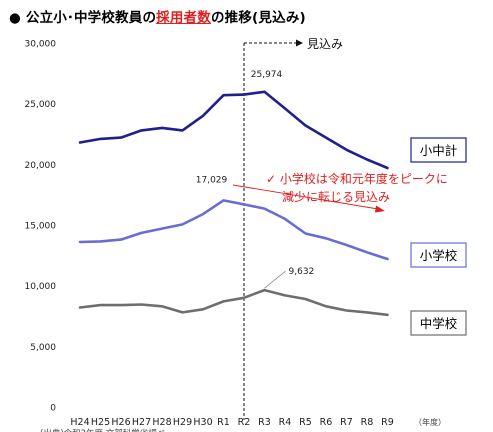 The height and width of the screenshot is (432, 493). What do you see at coordinates (326, 422) in the screenshot?
I see `x-tick-label: R6` at bounding box center [326, 422].